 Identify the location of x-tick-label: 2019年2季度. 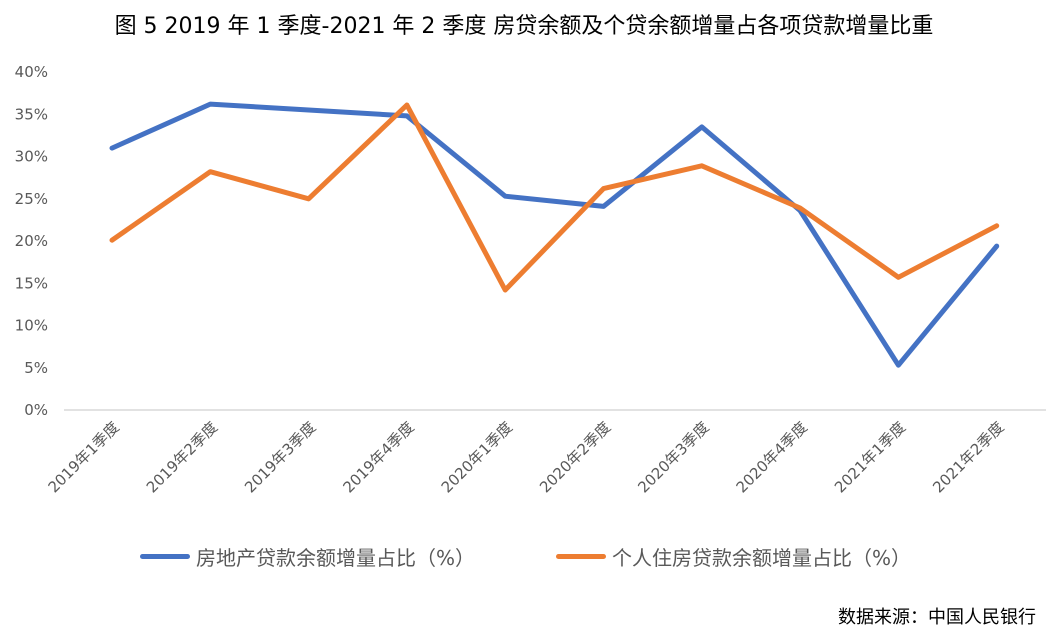
(182, 457).